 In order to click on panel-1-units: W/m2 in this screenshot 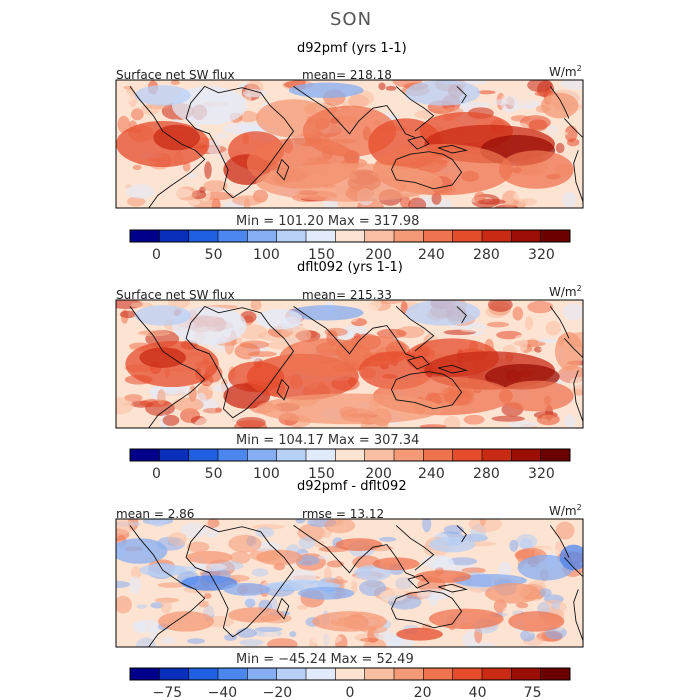, I will do `click(565, 71)`.